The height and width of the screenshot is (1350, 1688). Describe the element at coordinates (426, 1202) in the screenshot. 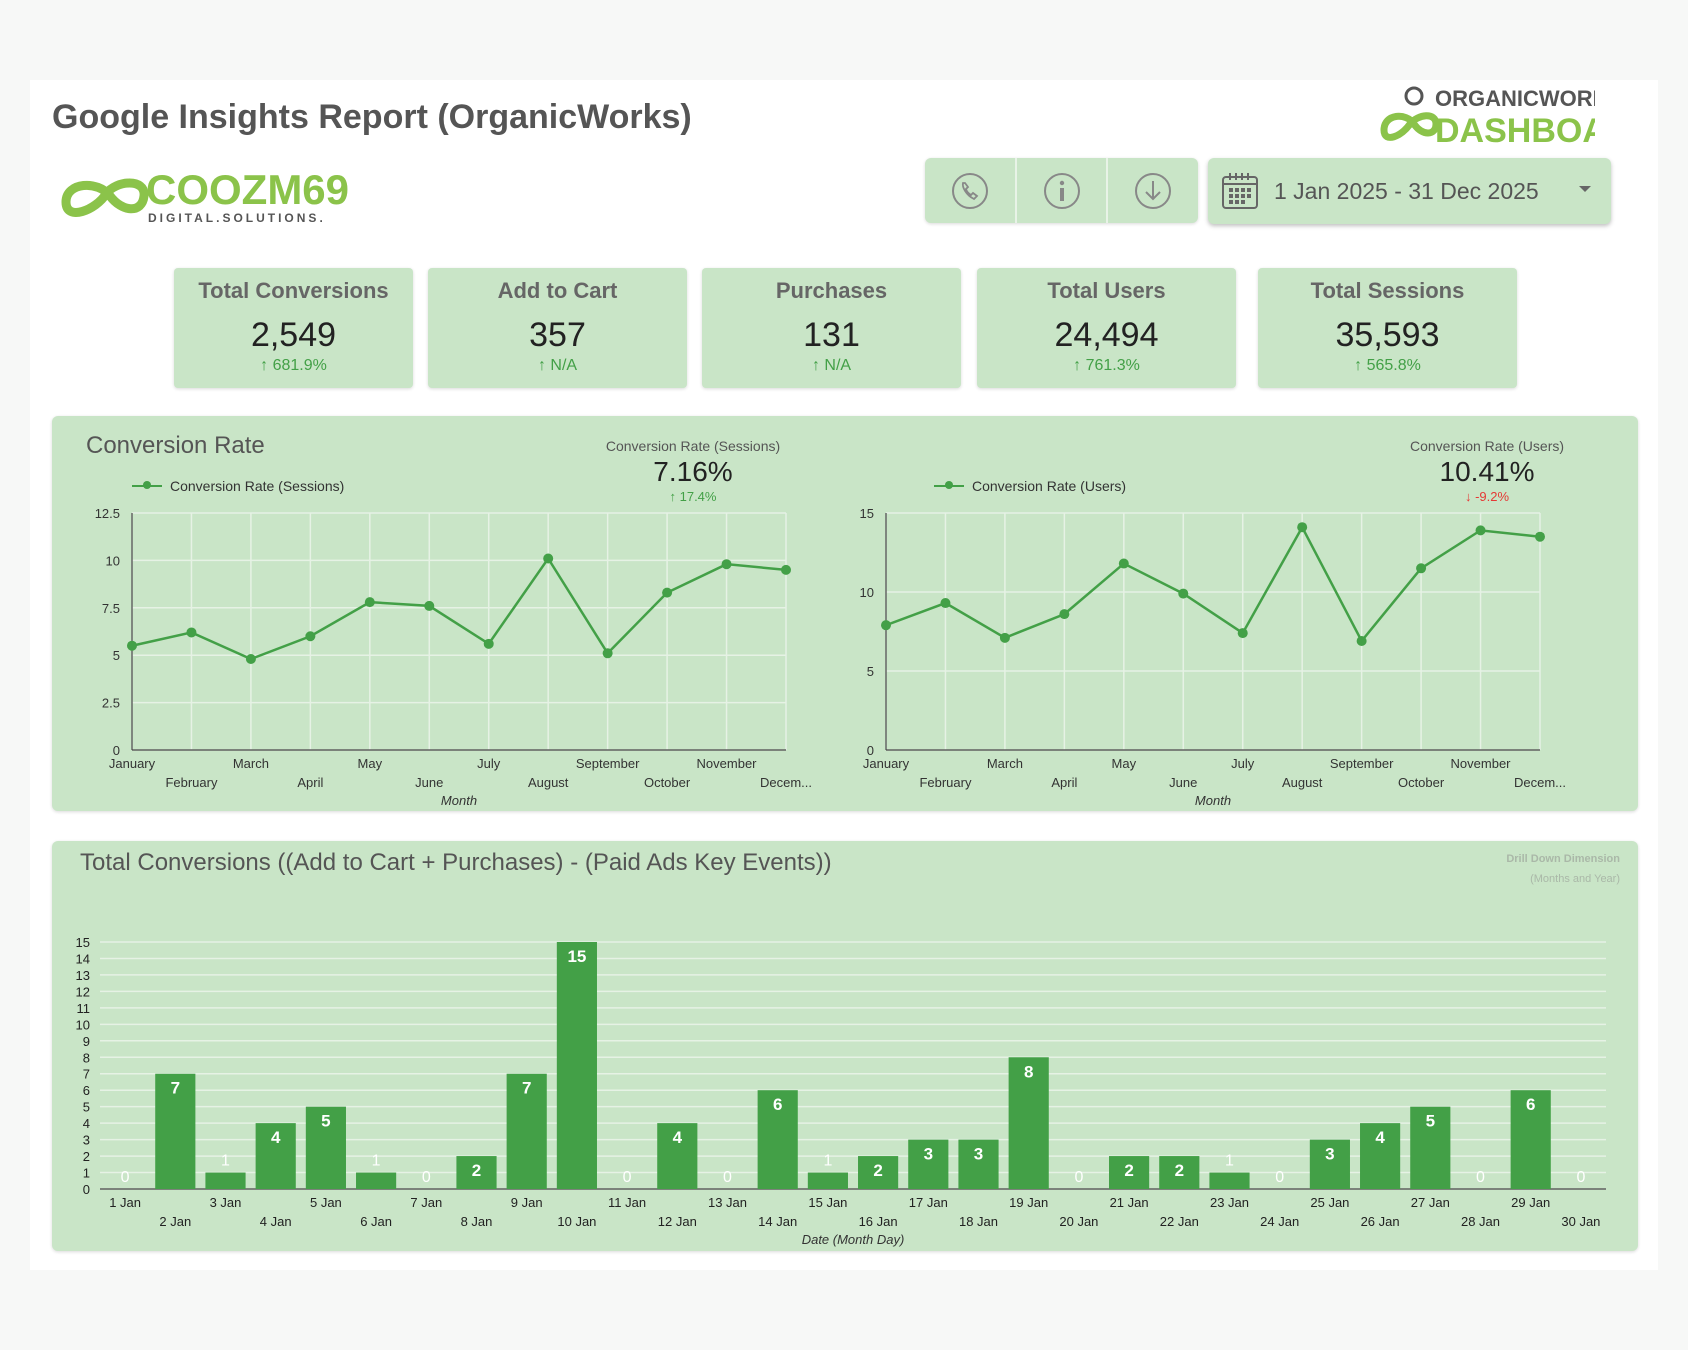

I see `x-tick-label: 7 Jan` at that location.